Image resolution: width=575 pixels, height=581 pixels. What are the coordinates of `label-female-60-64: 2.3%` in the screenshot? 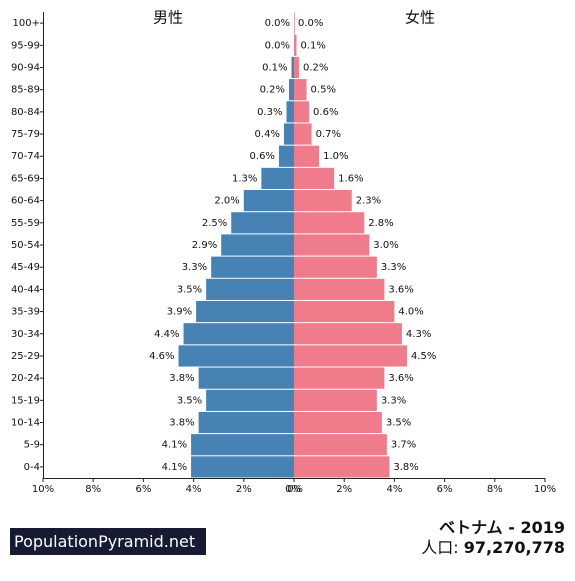 It's located at (368, 201).